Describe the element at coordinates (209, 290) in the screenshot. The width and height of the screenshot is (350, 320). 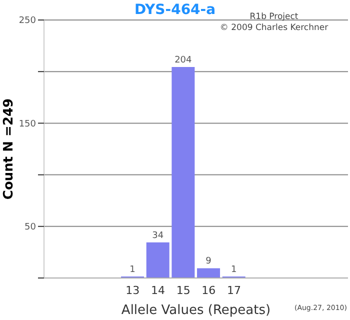
I see `x-tick-label: 16` at that location.